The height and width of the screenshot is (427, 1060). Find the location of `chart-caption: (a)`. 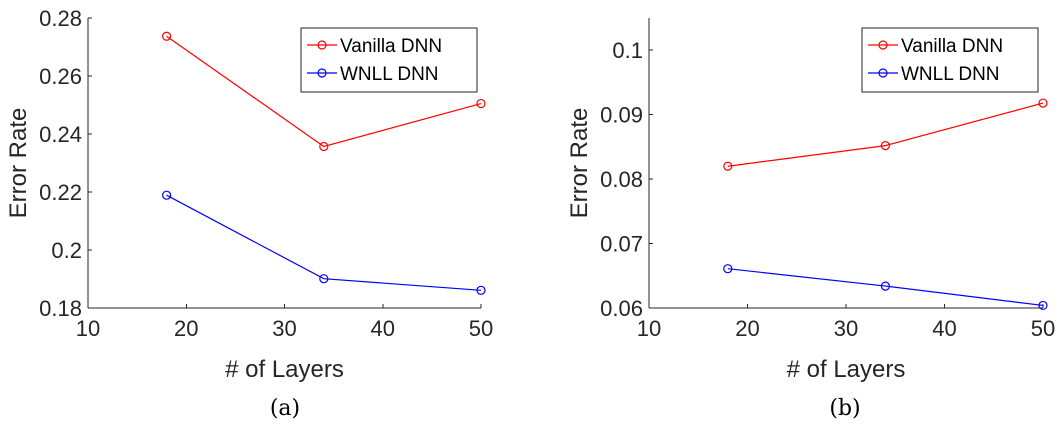

chart-caption: (a) is located at coordinates (285, 408).